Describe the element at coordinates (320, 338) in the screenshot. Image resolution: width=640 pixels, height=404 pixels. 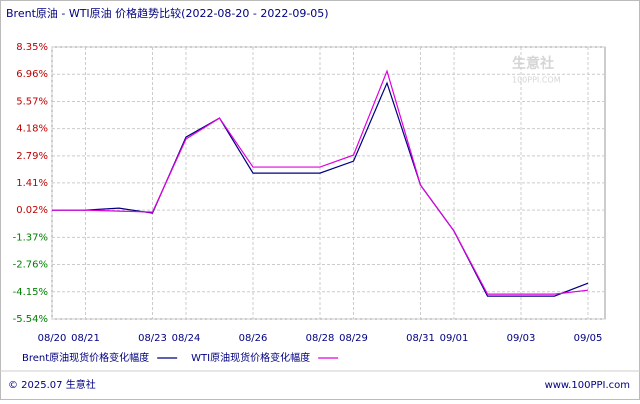
I see `x-tick-label: 08/28` at that location.